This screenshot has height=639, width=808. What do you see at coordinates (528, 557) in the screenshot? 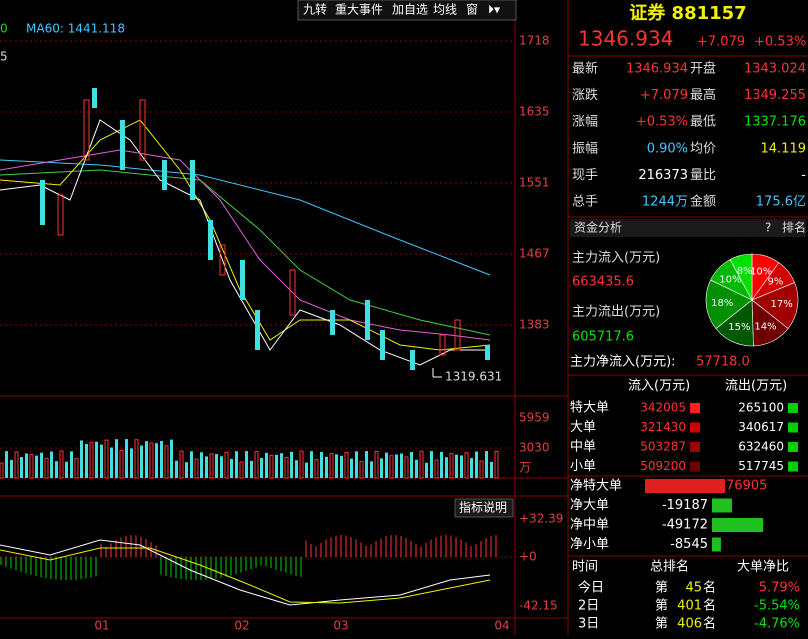
I see `macd-tick: +0` at bounding box center [528, 557].